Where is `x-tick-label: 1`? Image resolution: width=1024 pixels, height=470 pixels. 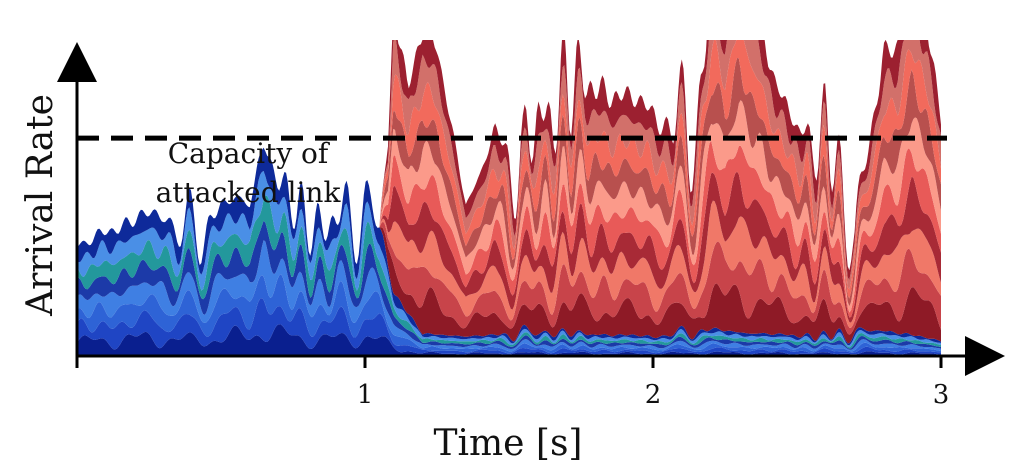 x-tick-label: 1 is located at coordinates (365, 395).